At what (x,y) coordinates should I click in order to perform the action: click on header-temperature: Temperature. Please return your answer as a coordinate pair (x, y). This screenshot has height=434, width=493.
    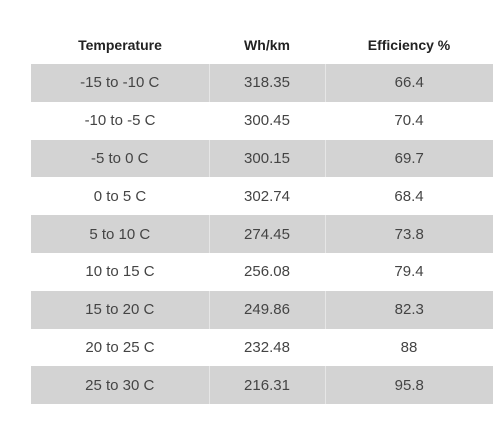
    Looking at the image, I should click on (120, 45).